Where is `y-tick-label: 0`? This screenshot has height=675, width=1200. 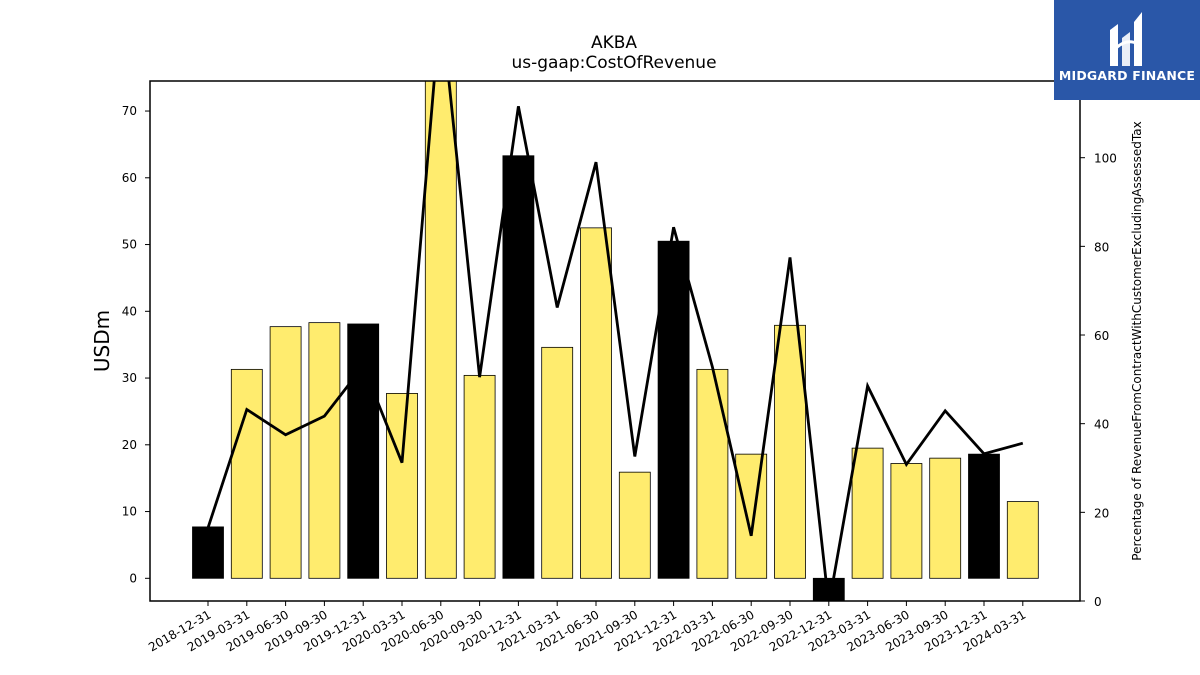
y-tick-label: 0 is located at coordinates (133, 578).